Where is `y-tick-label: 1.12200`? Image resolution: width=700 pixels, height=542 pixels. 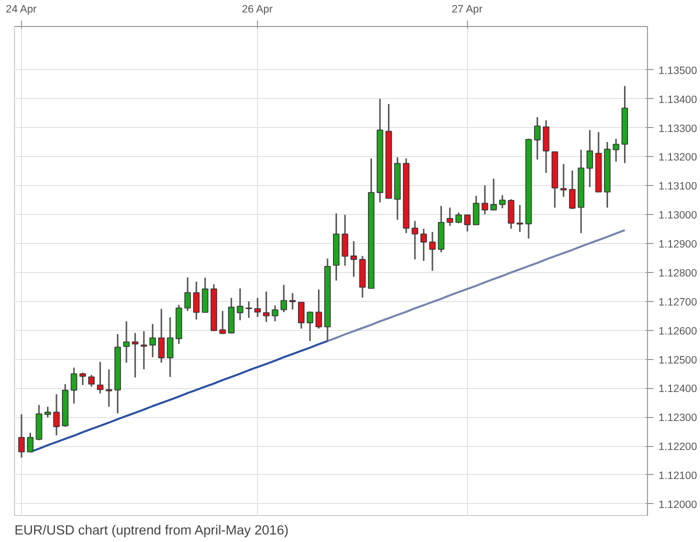 y-tick-label: 1.12200 is located at coordinates (678, 447).